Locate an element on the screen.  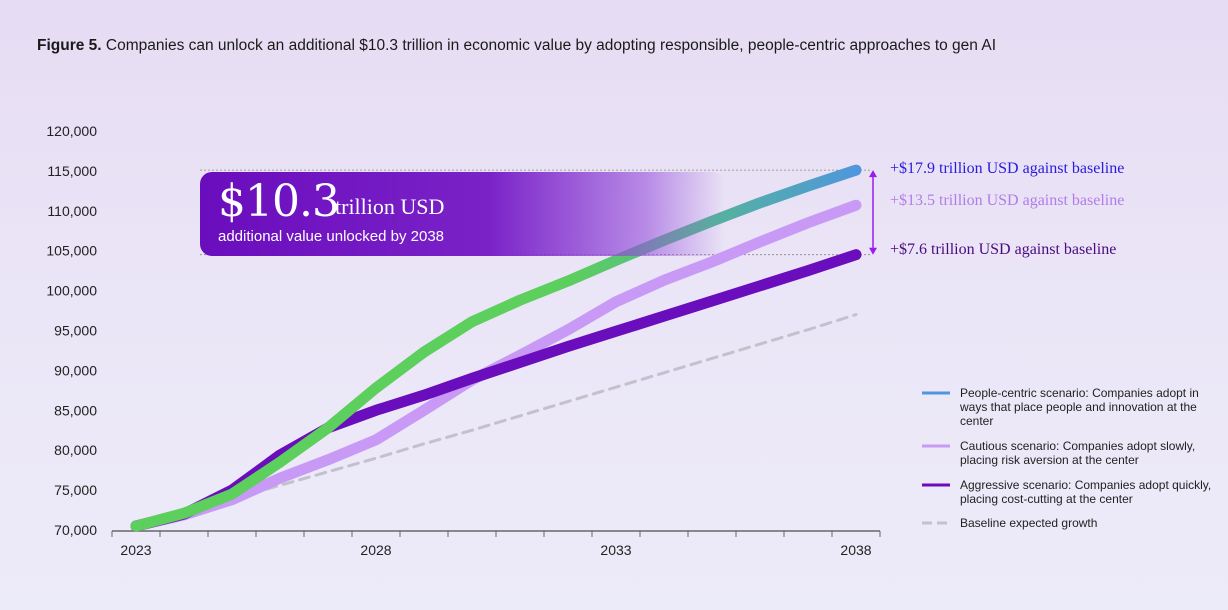
y-tick-label: 90,000 is located at coordinates (75, 370).